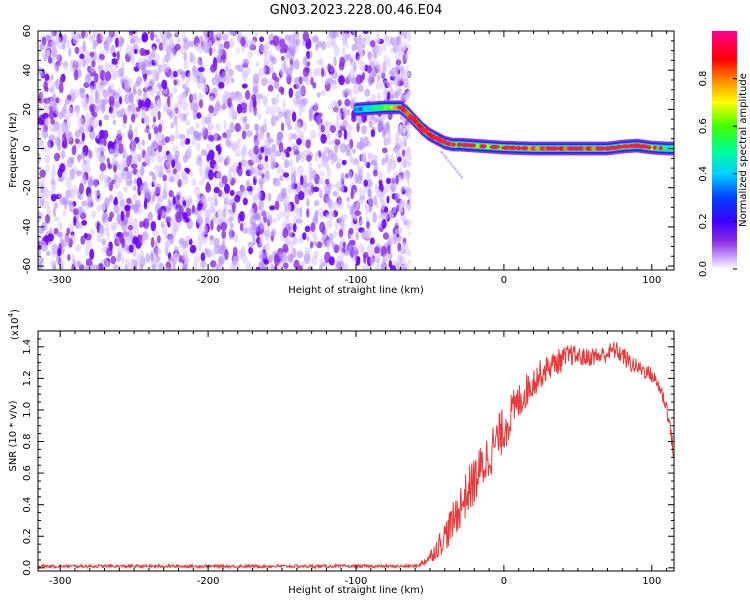  I want to click on y-tick-label: 1.0, so click(27, 410).